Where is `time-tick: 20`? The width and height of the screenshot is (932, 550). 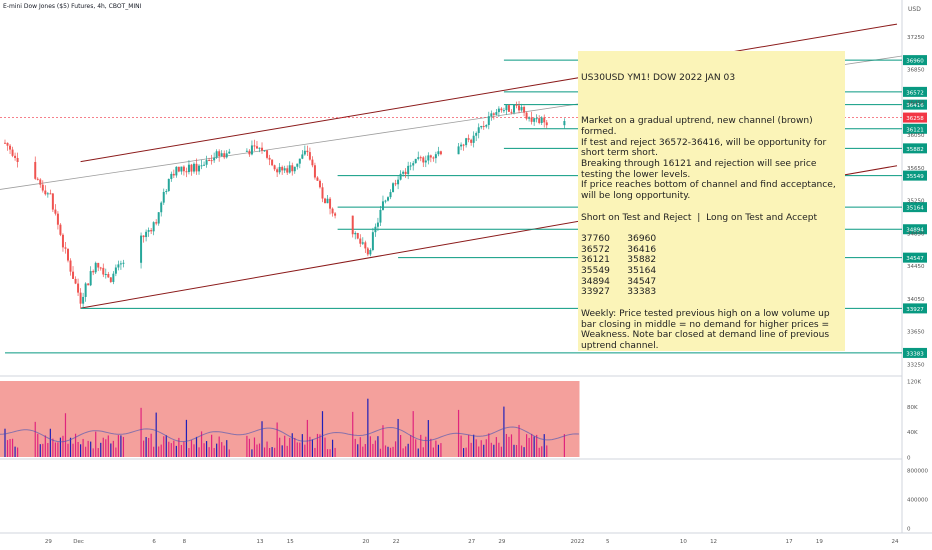 time-tick: 20 is located at coordinates (365, 542).